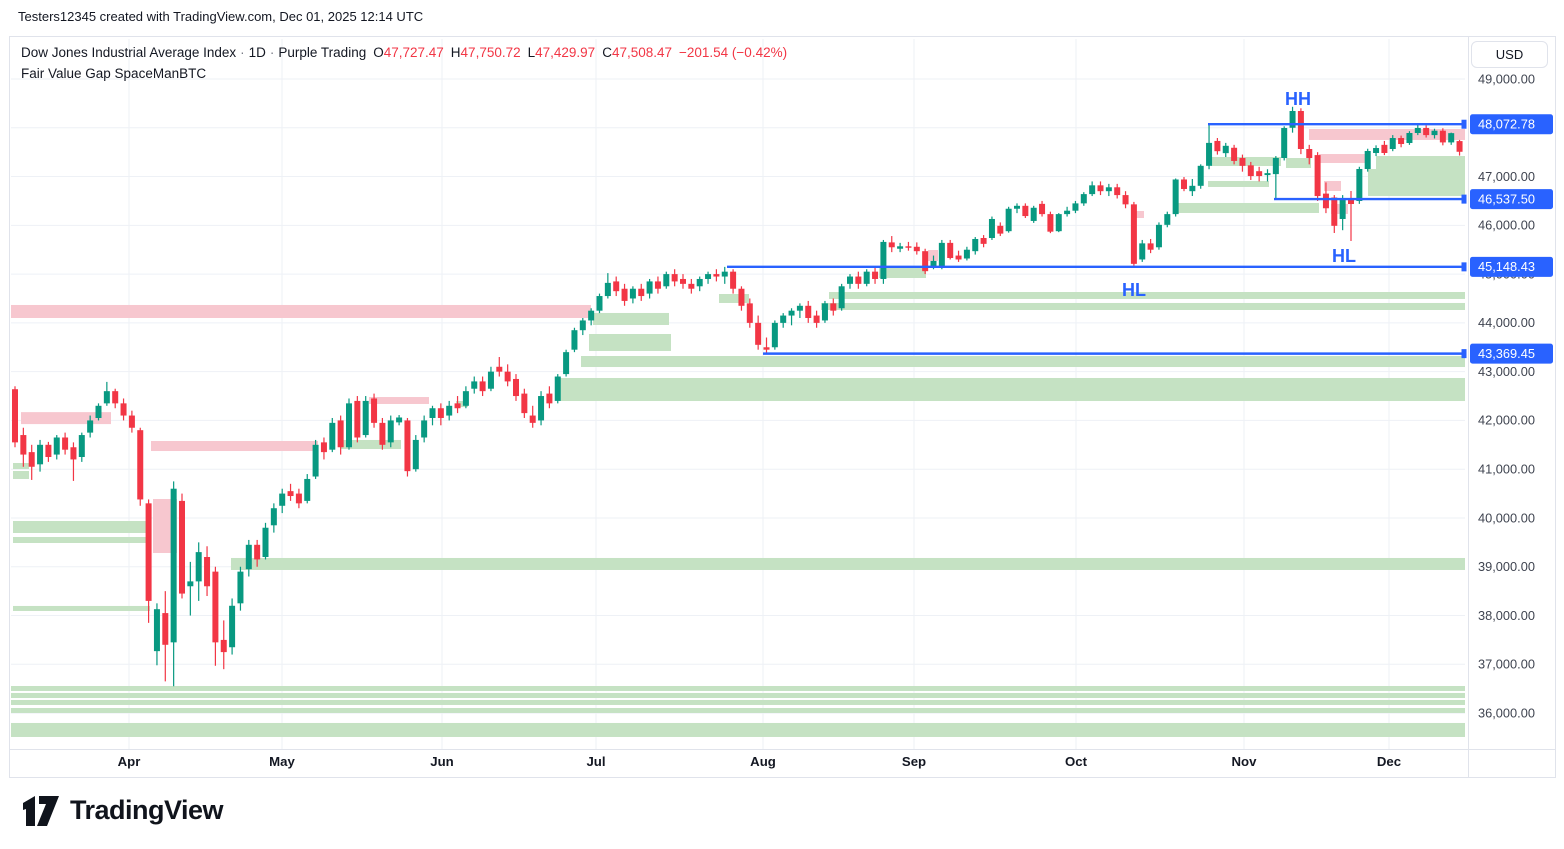 Image resolution: width=1564 pixels, height=849 pixels. Describe the element at coordinates (129, 761) in the screenshot. I see `time-axis-label: Apr` at that location.